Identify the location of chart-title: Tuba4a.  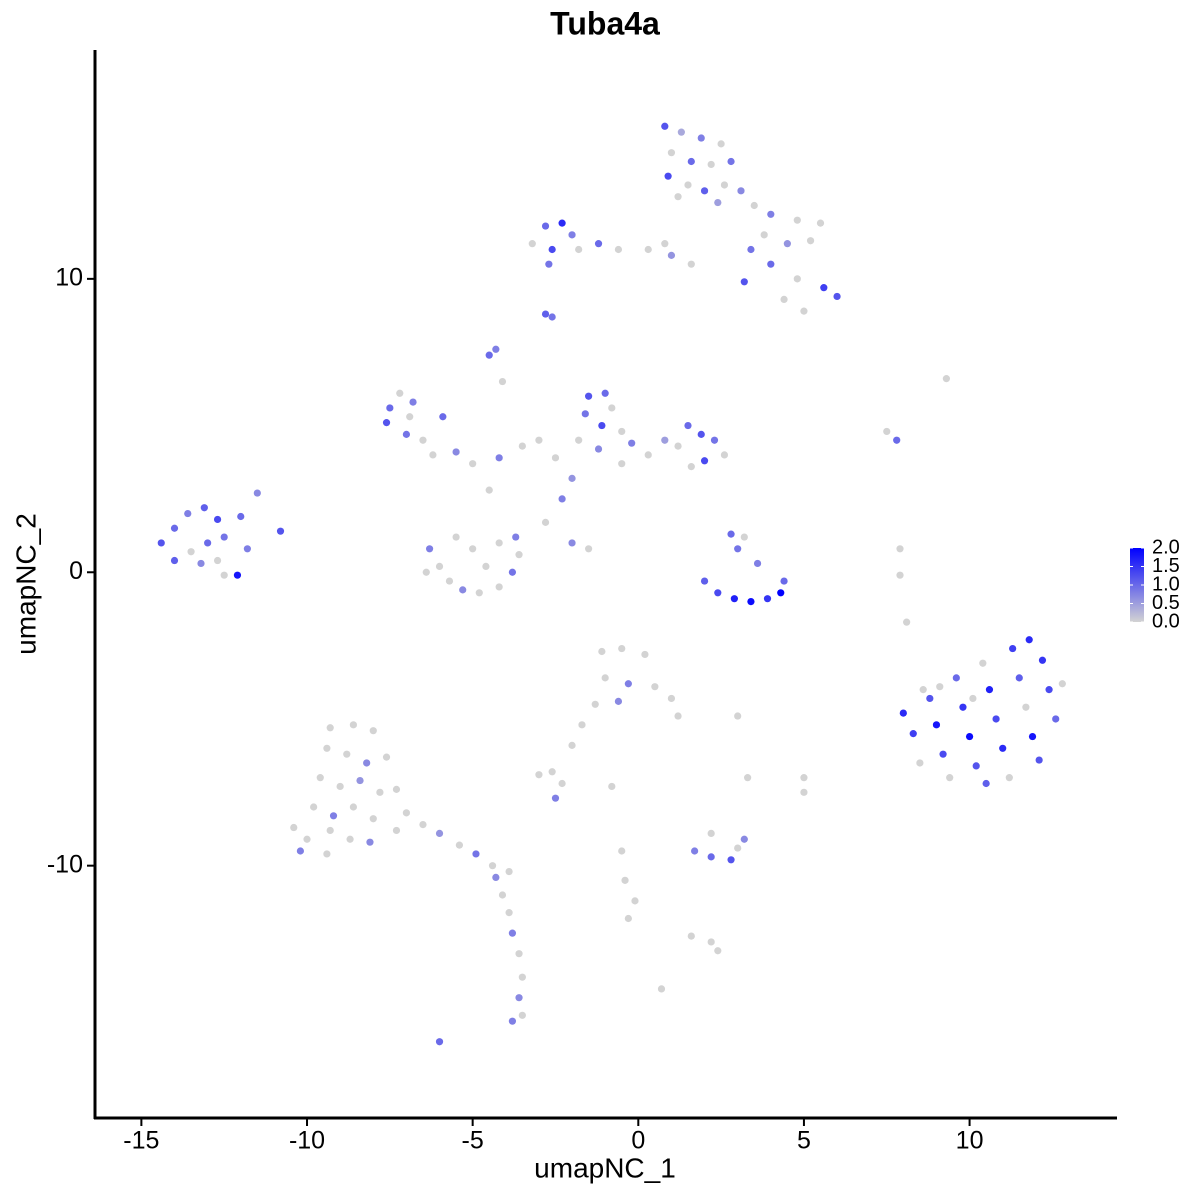
(605, 23).